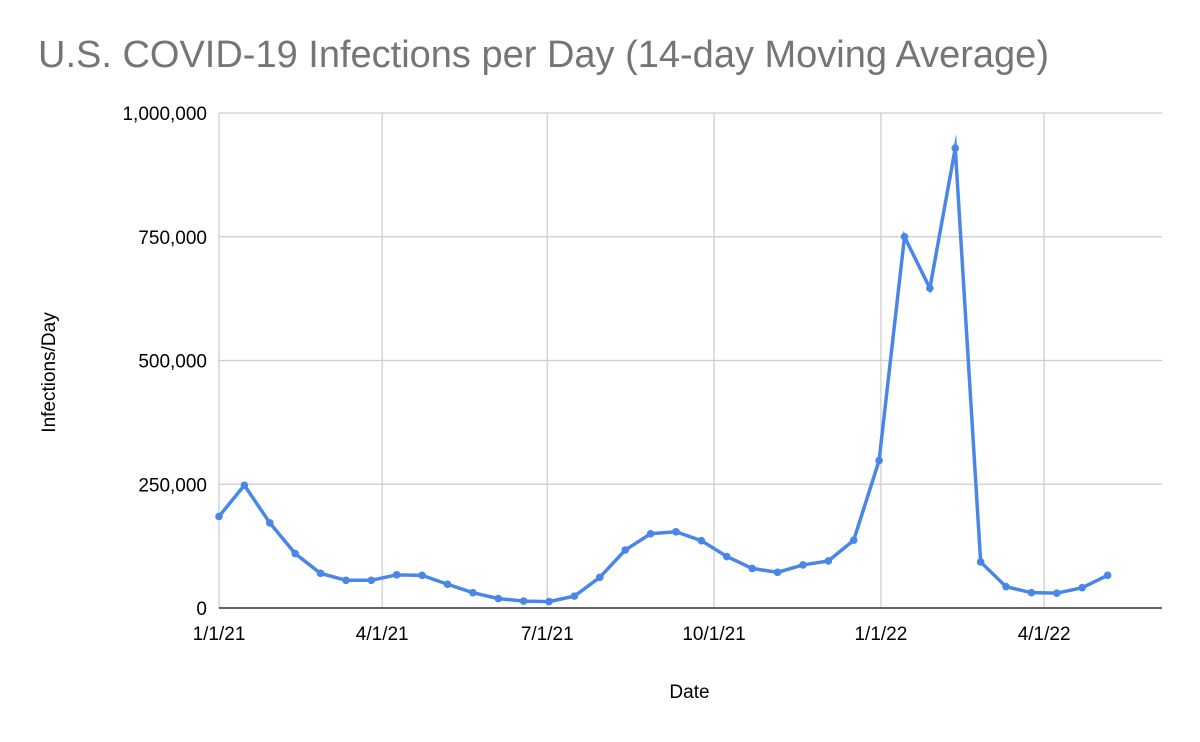  Describe the element at coordinates (689, 692) in the screenshot. I see `x-axis-title: Date` at that location.